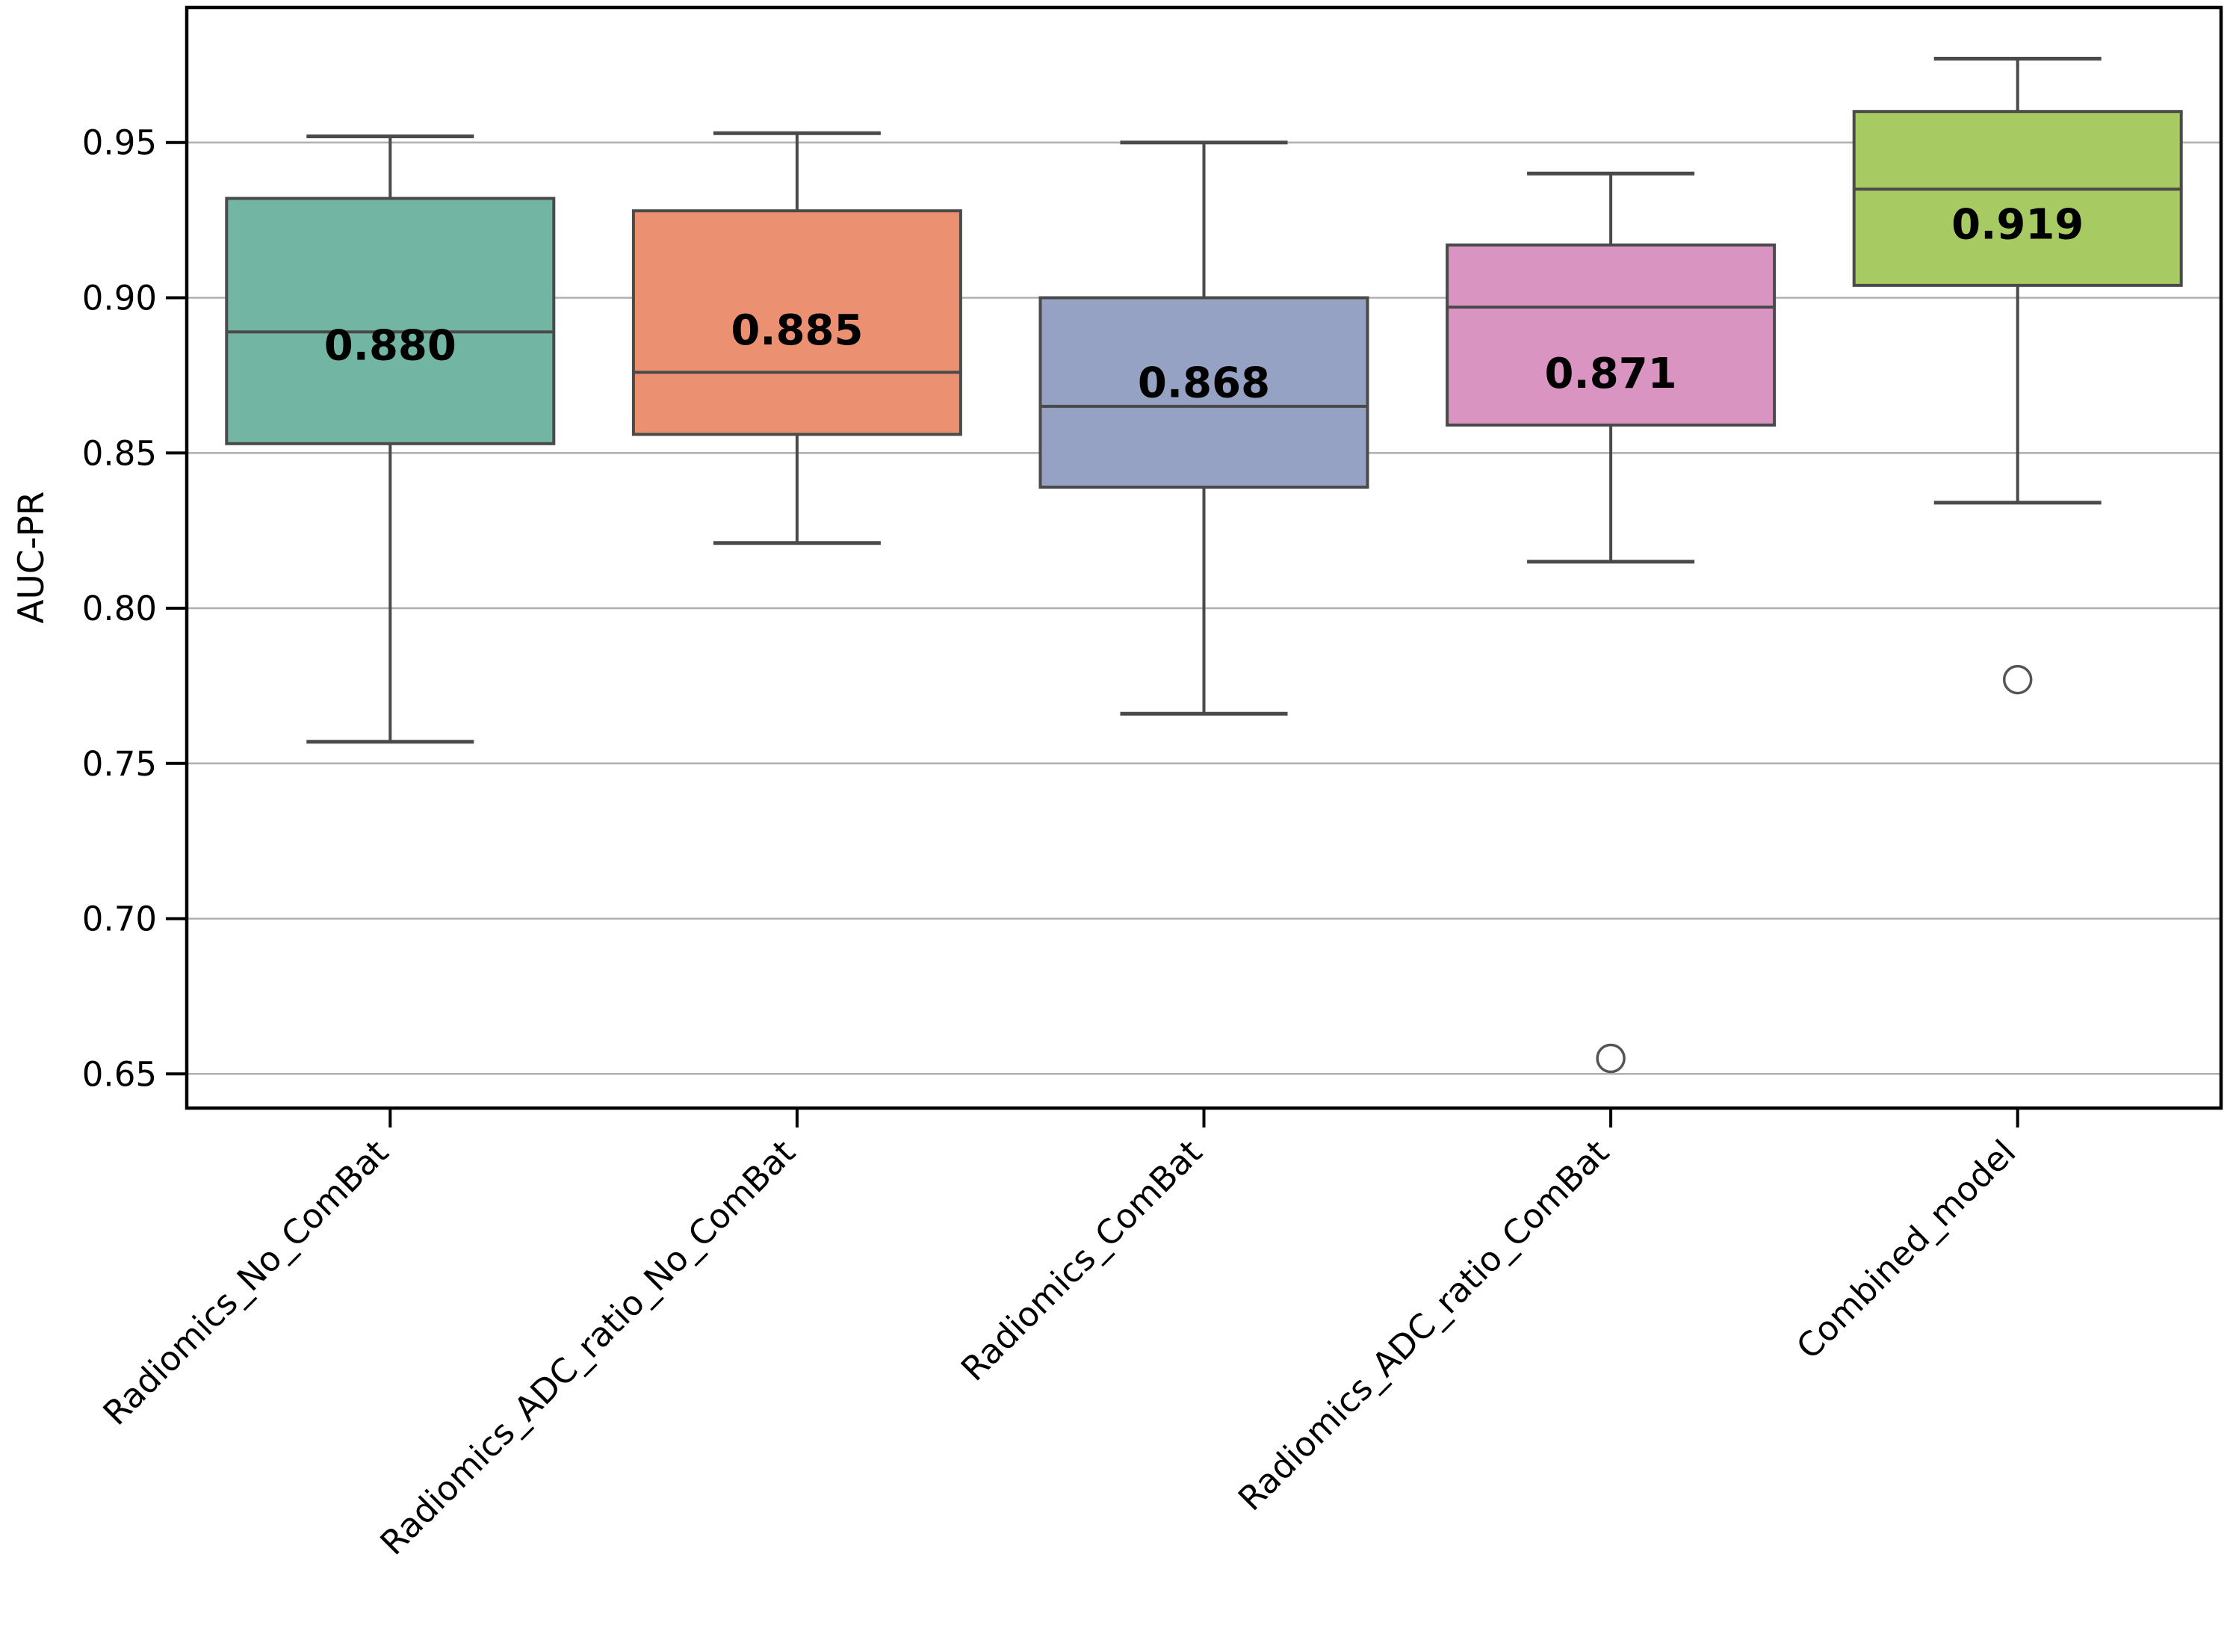 The image size is (2236, 1652). What do you see at coordinates (119, 143) in the screenshot?
I see `y-tick-label: 0.95` at bounding box center [119, 143].